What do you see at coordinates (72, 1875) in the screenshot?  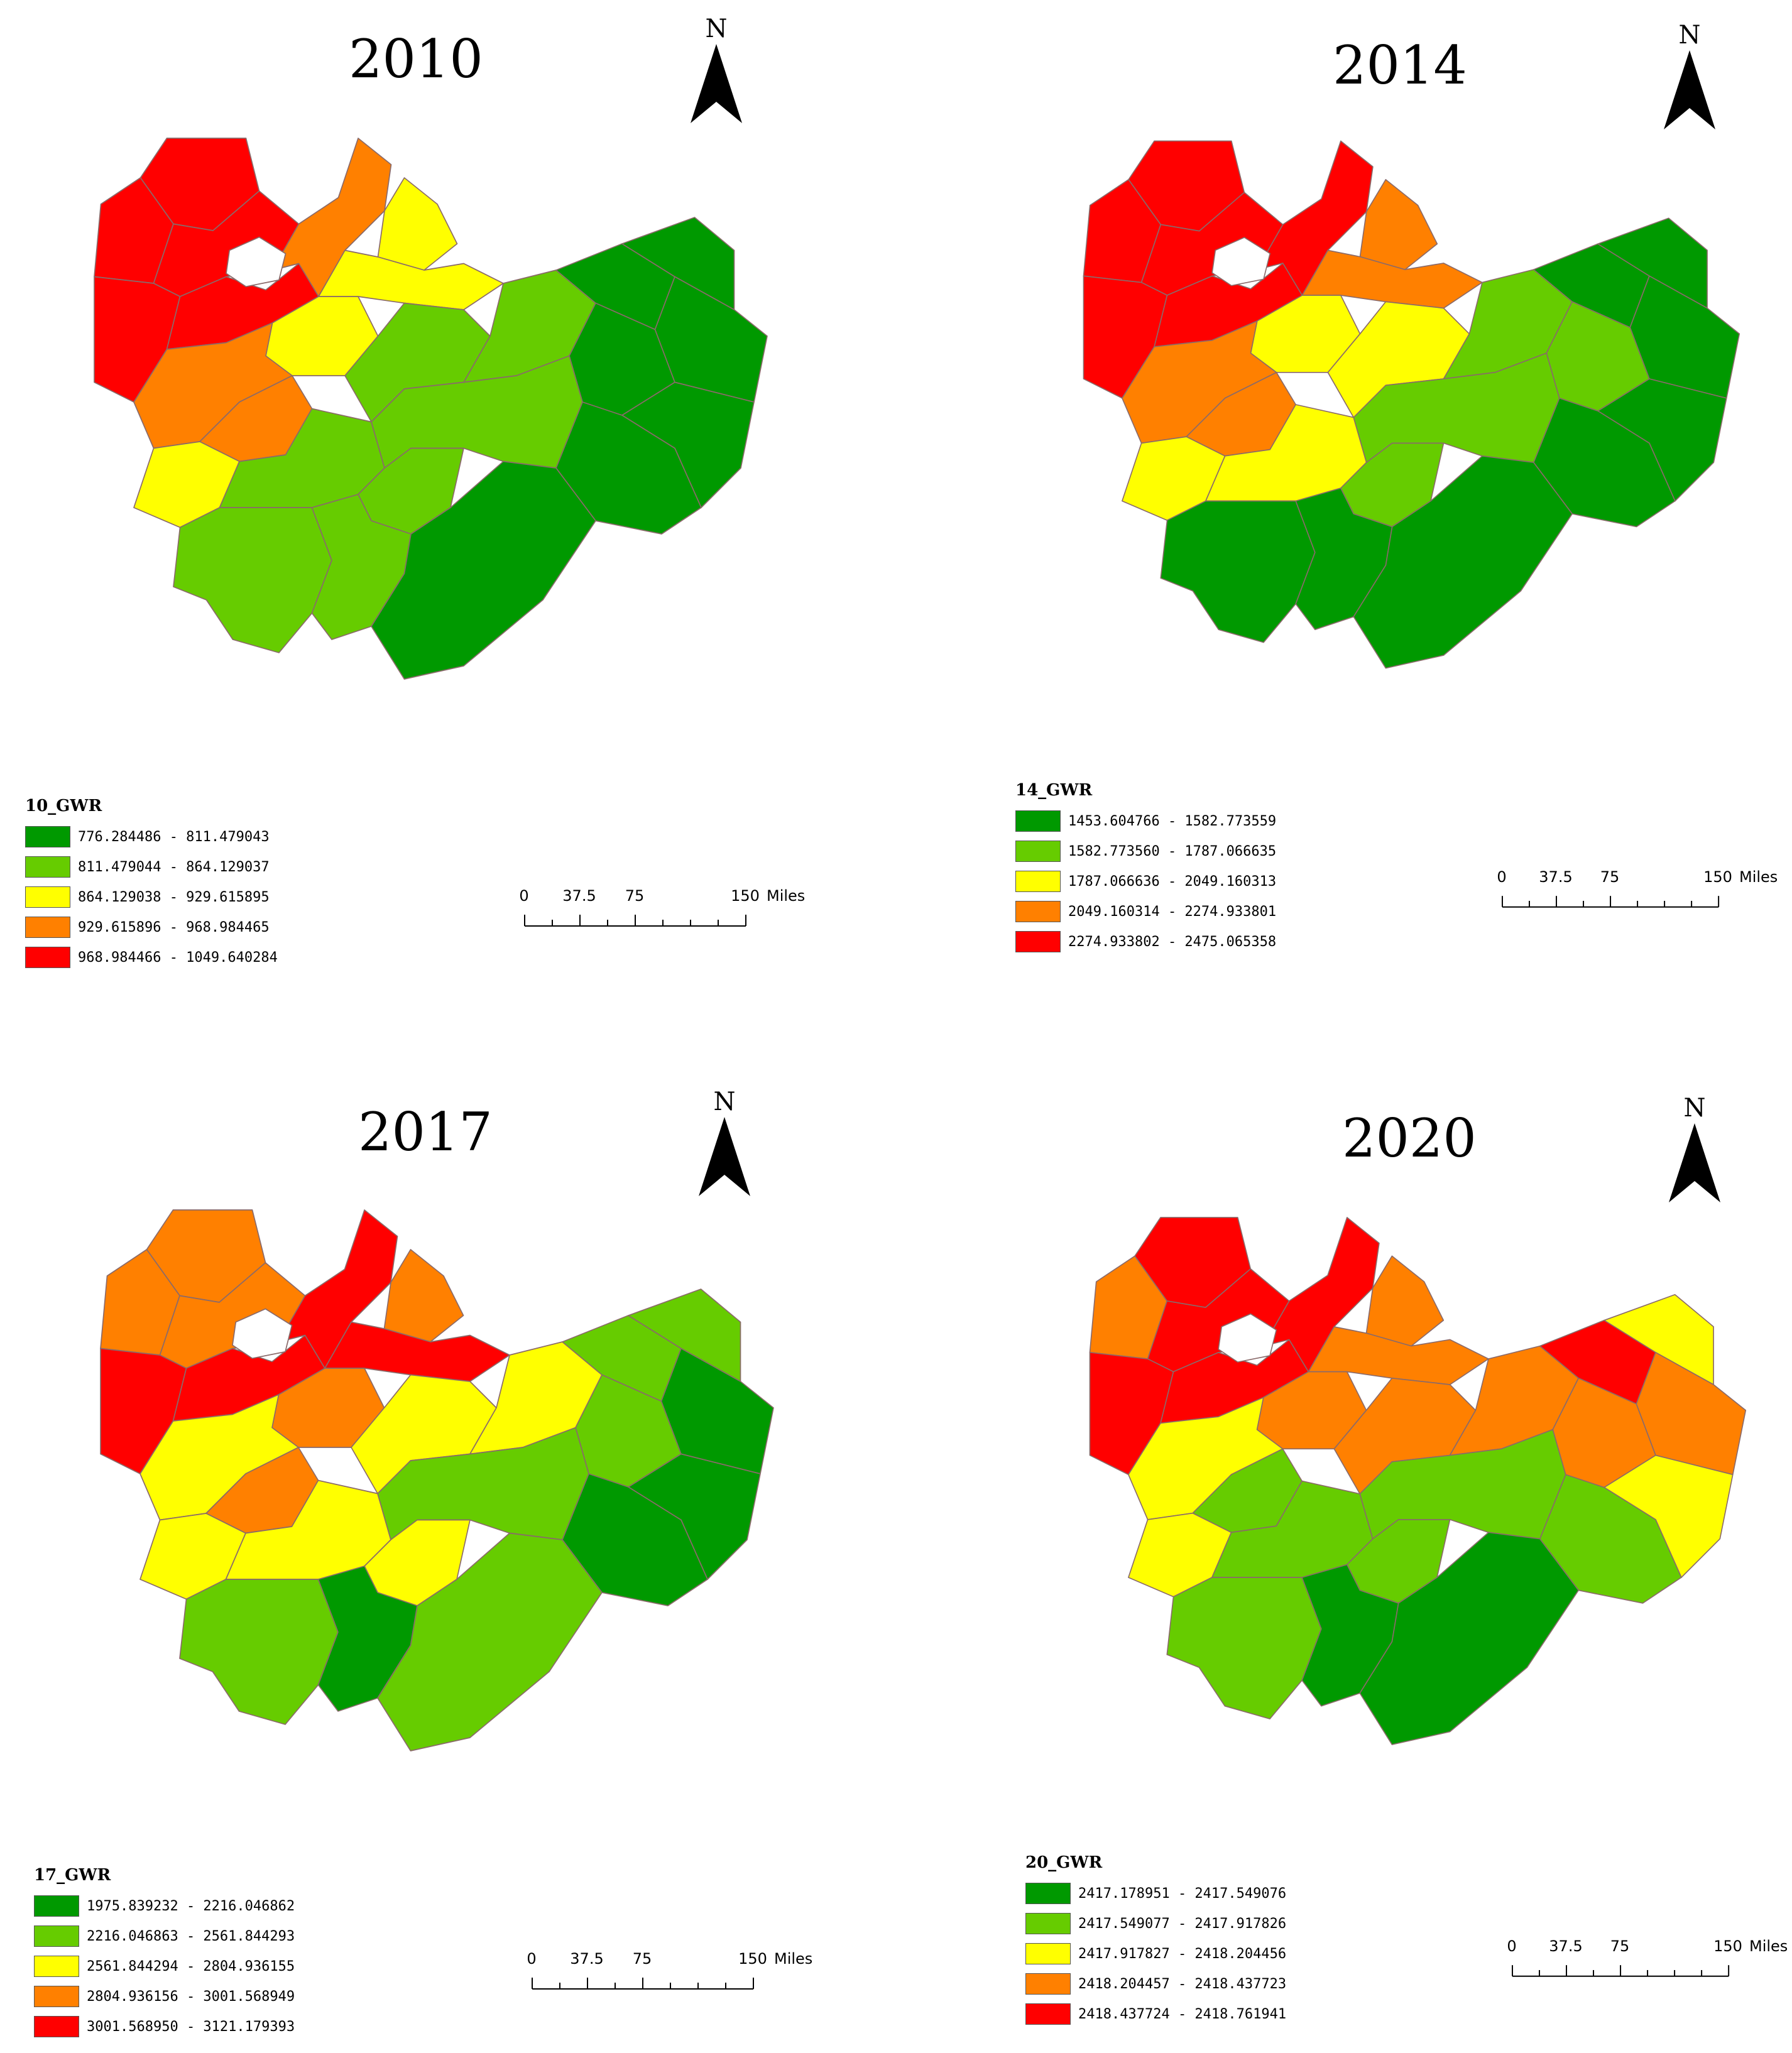 I see `legend-title: 17_GWR` at bounding box center [72, 1875].